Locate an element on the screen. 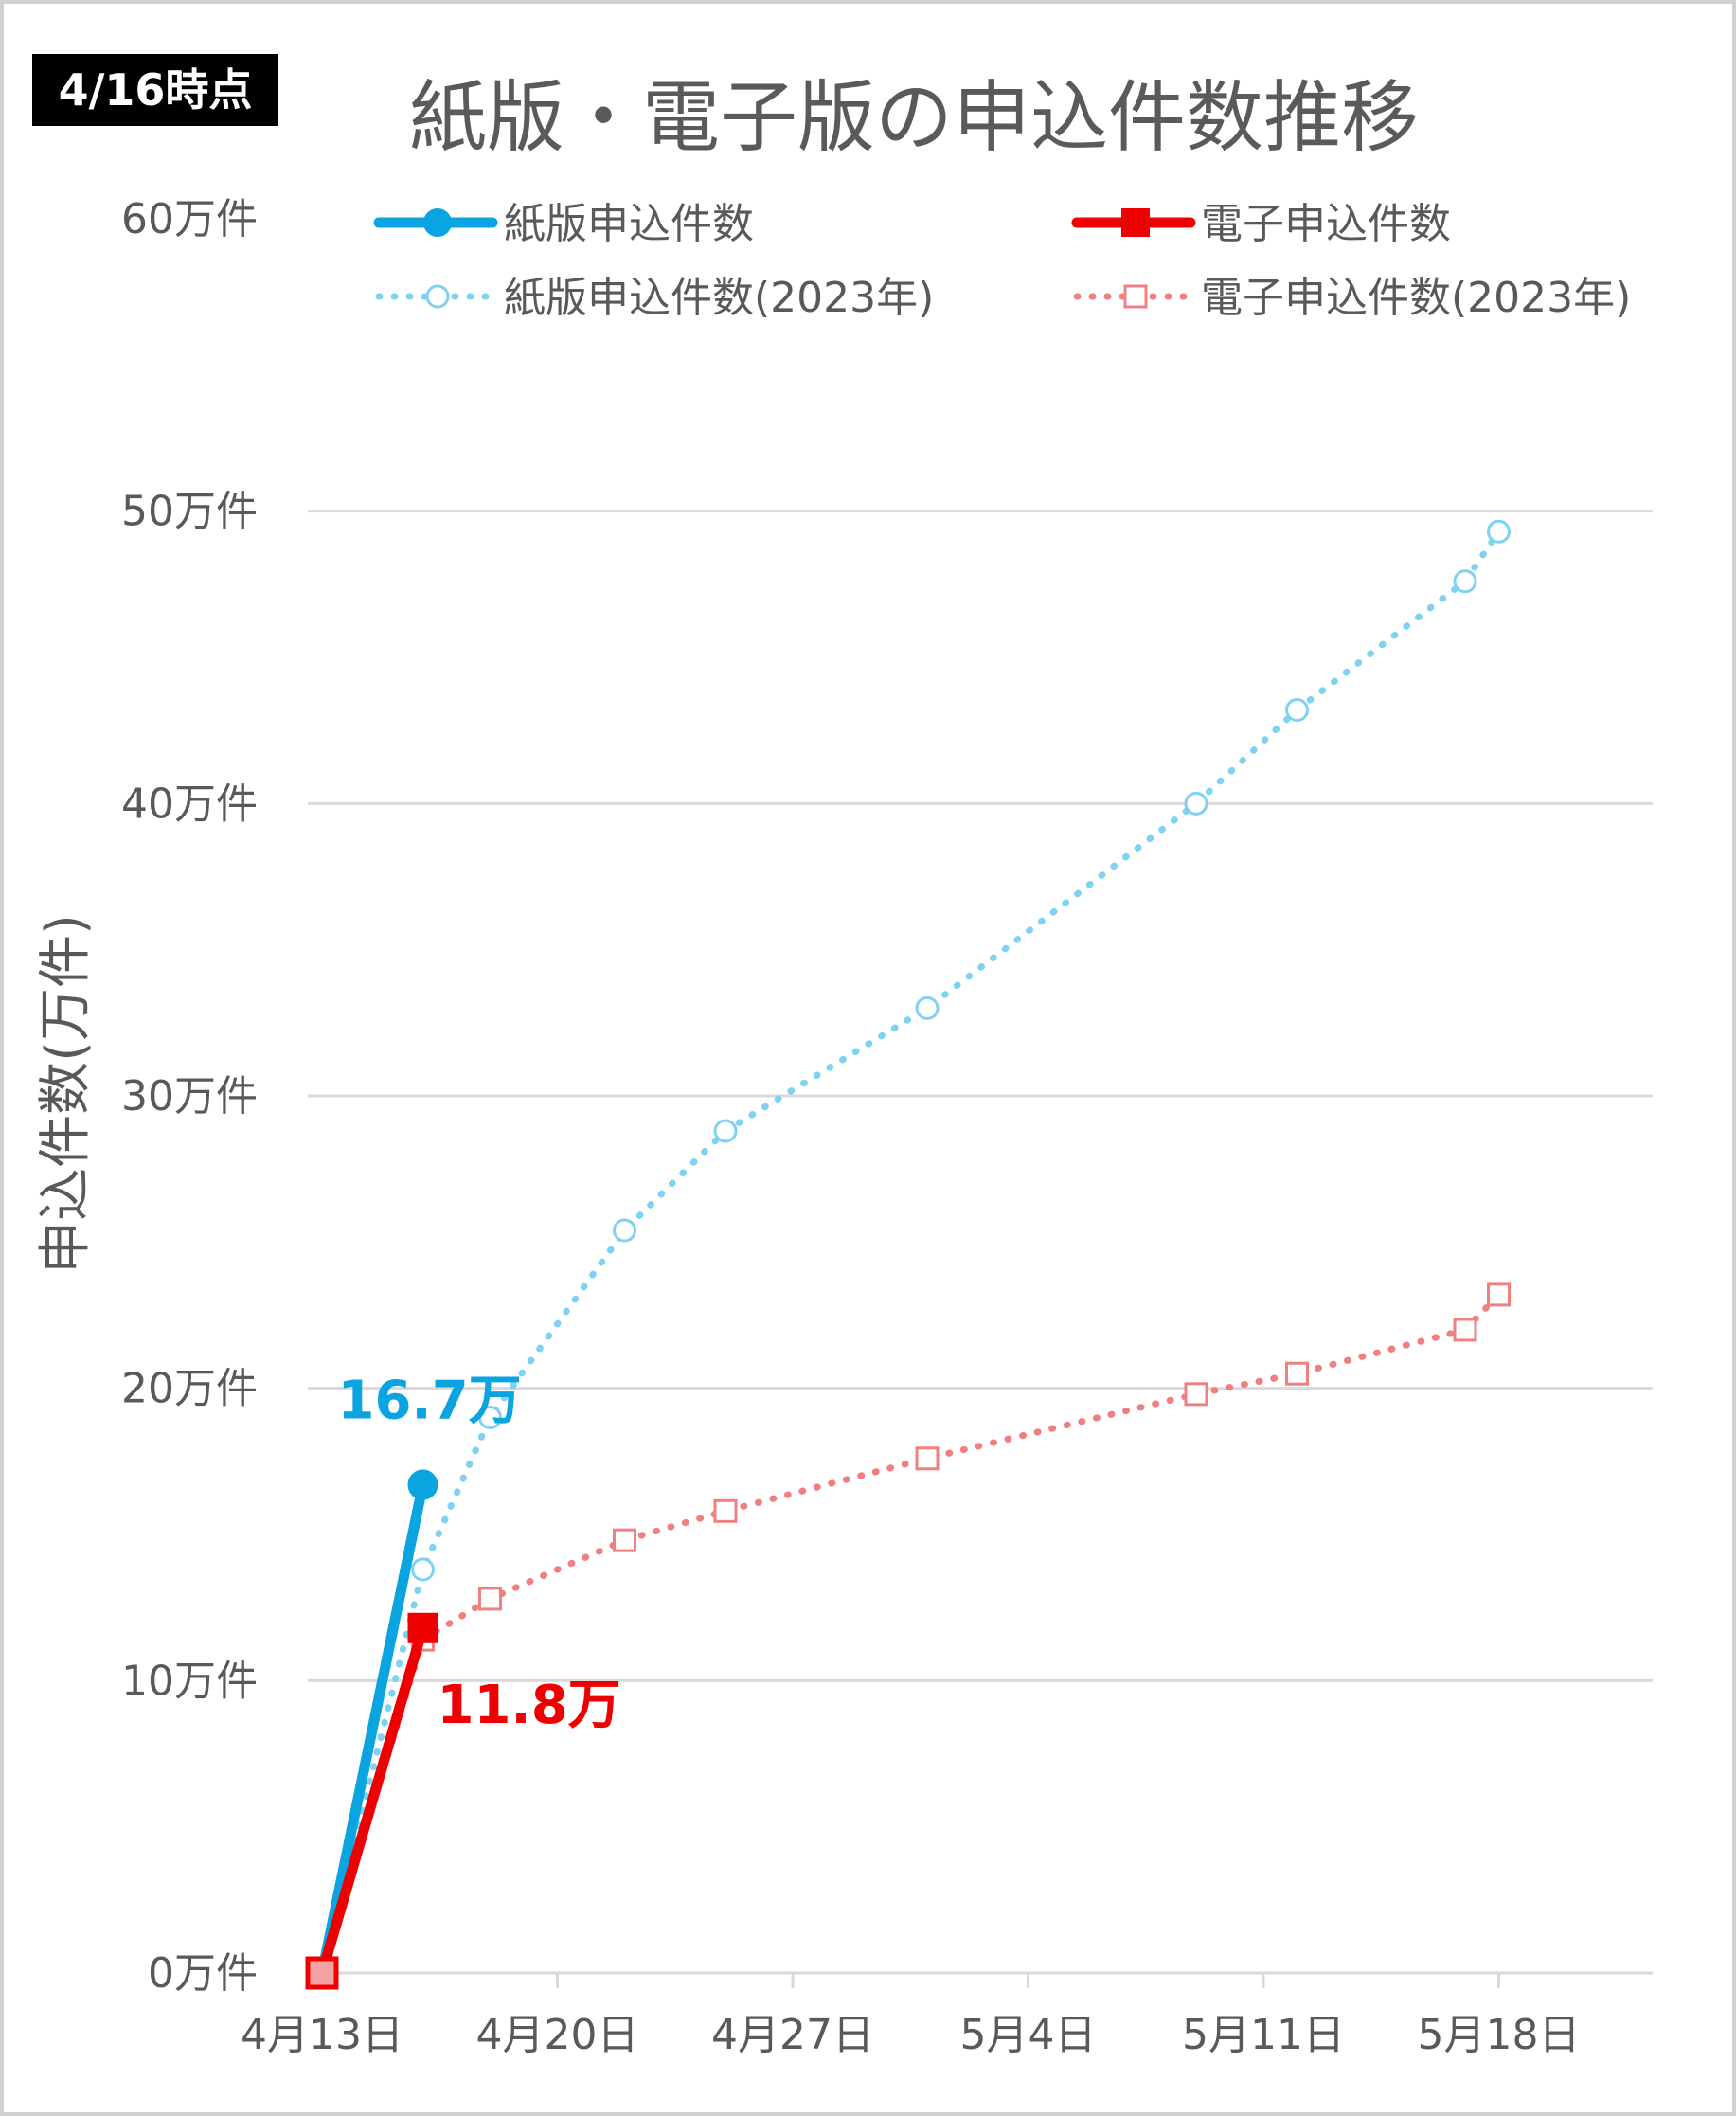 This screenshot has height=2116, width=1736. legend-item: 紙版申込件数(2023年) is located at coordinates (654, 298).